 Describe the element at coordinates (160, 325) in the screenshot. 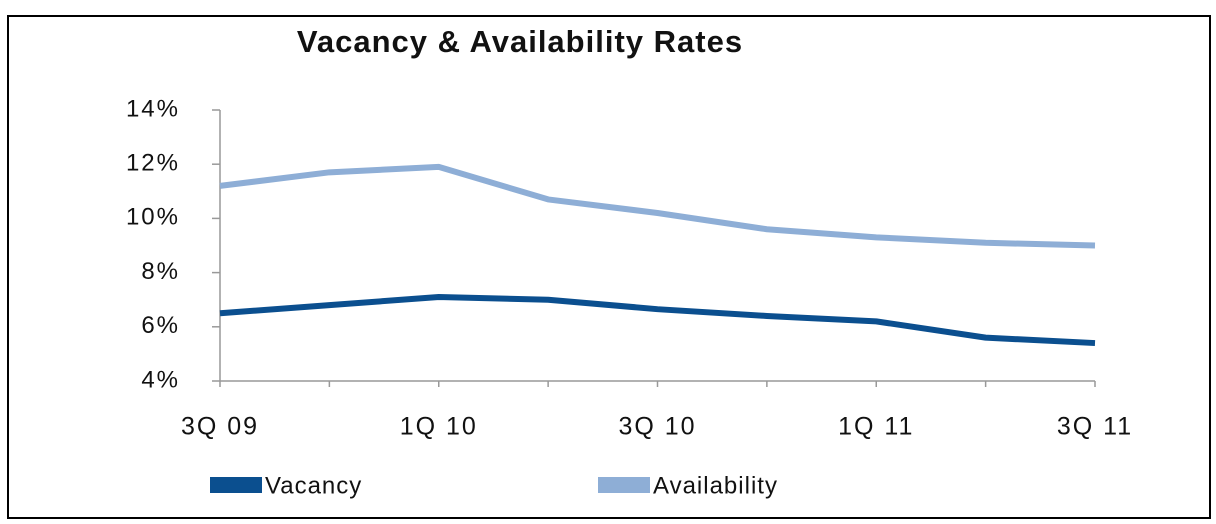

I see `y-tick-label: 6%` at that location.